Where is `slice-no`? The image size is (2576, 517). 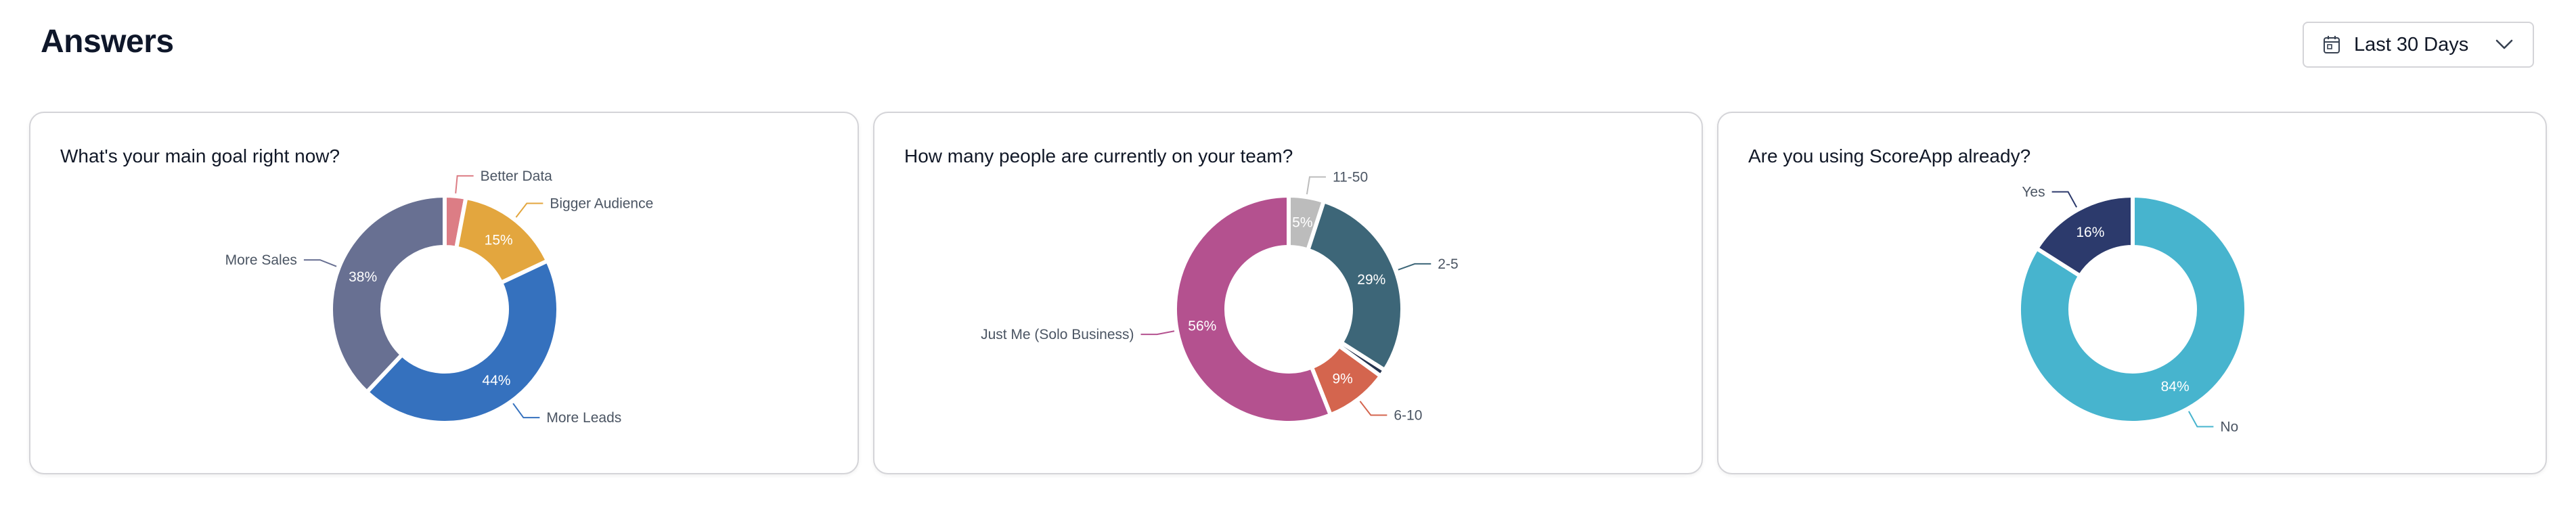
slice-no is located at coordinates (2132, 309).